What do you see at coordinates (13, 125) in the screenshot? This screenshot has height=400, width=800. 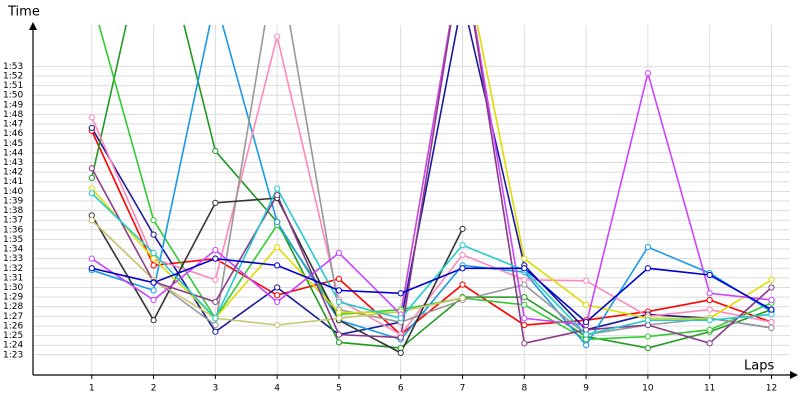 I see `y-tick-label: 1:47` at bounding box center [13, 125].